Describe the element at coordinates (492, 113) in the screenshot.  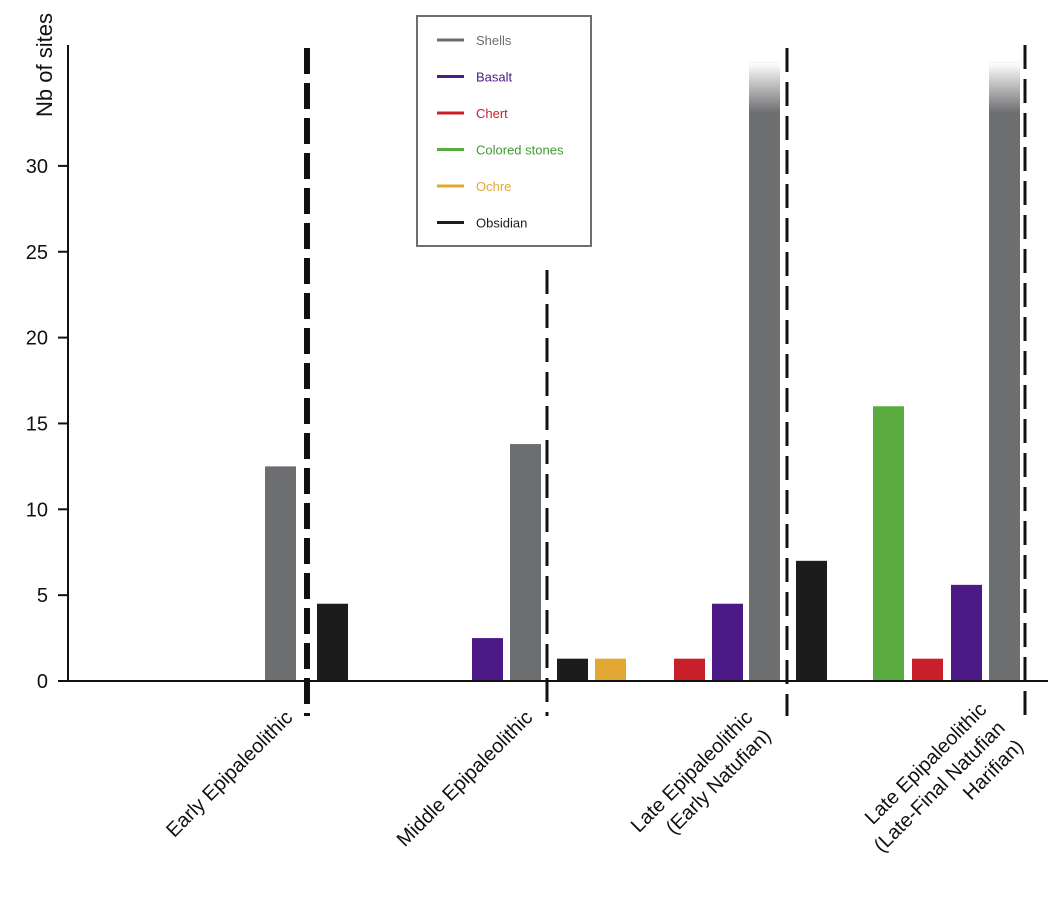
I see `legend-label-chert: Chert` at that location.